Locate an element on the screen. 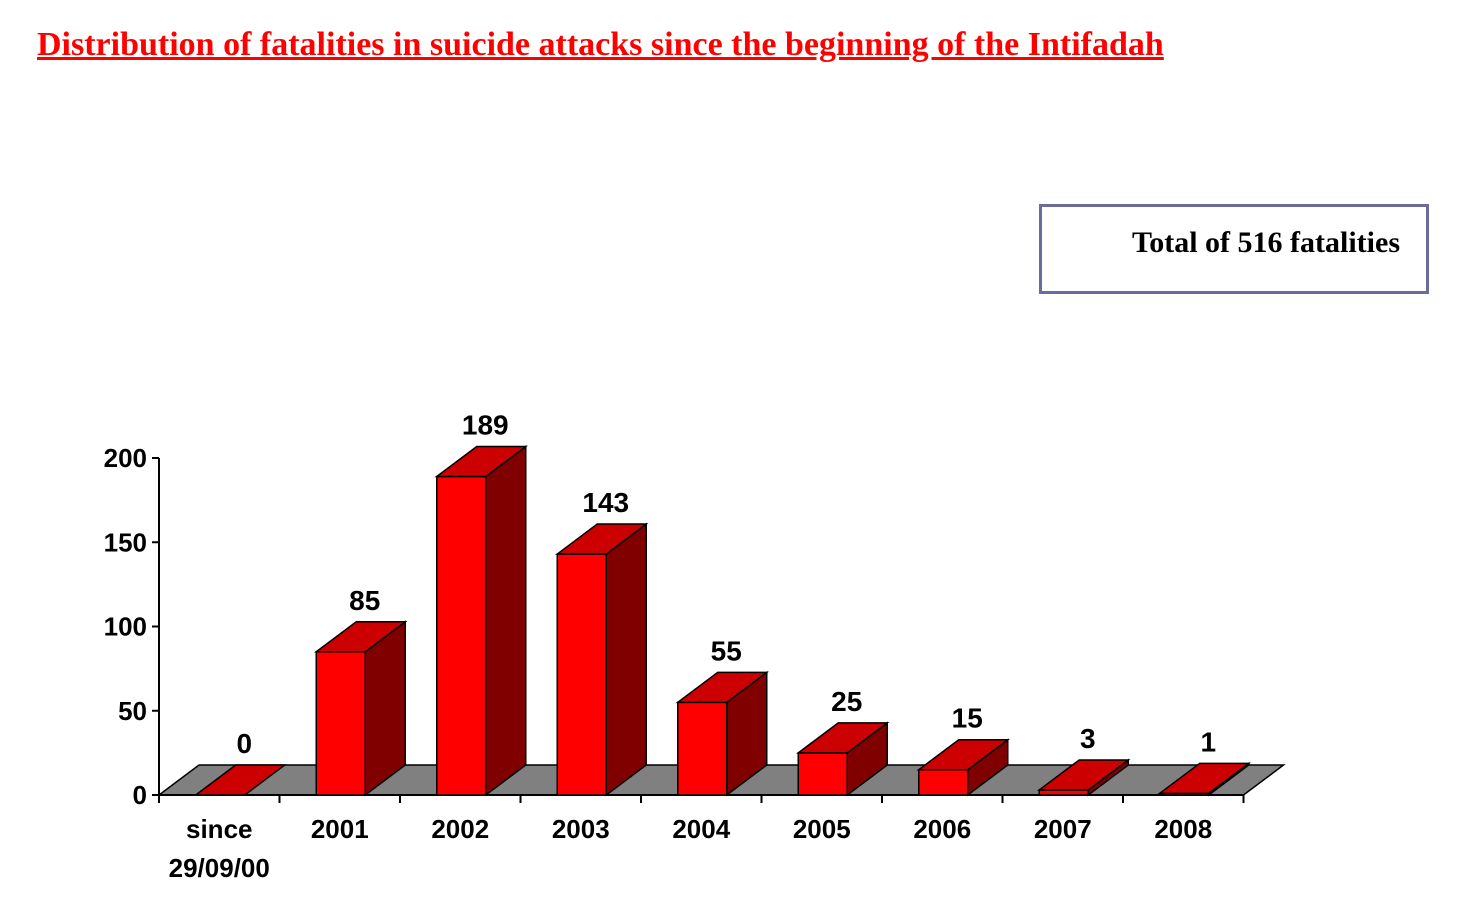 The height and width of the screenshot is (918, 1474). x-category-label-line: 2008 is located at coordinates (1183, 829).